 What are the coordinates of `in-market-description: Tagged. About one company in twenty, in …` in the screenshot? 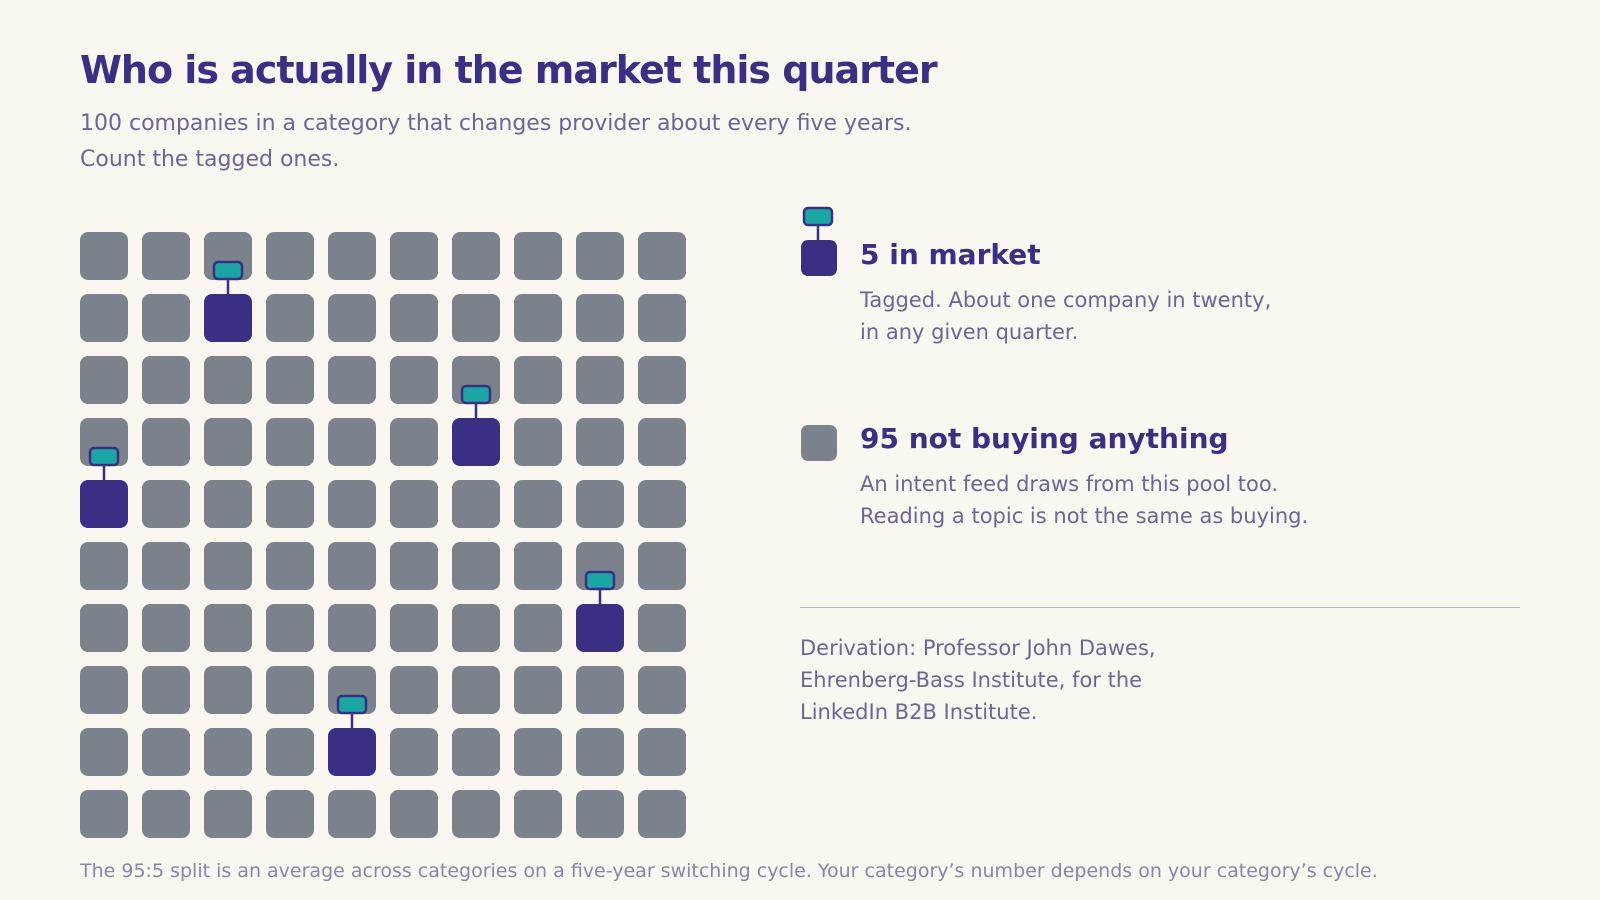 It's located at (1065, 316).